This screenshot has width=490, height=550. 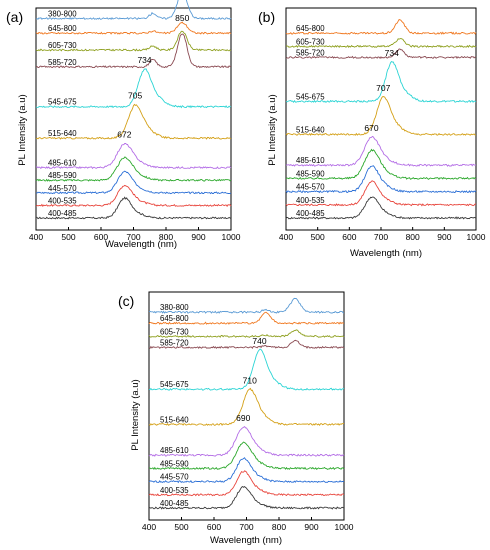 What do you see at coordinates (250, 380) in the screenshot?
I see `peak-annotation: 710` at bounding box center [250, 380].